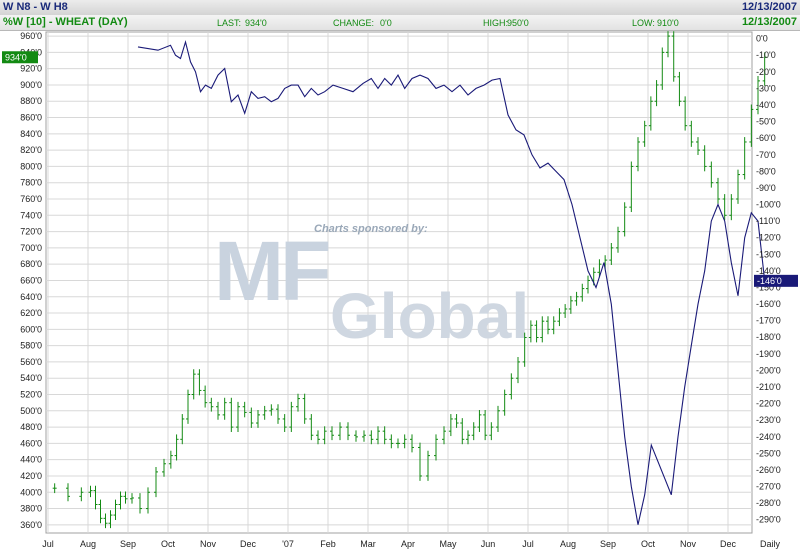 The width and height of the screenshot is (800, 550). What do you see at coordinates (768, 238) in the screenshot?
I see `right-tick-label: -120'0` at bounding box center [768, 238].